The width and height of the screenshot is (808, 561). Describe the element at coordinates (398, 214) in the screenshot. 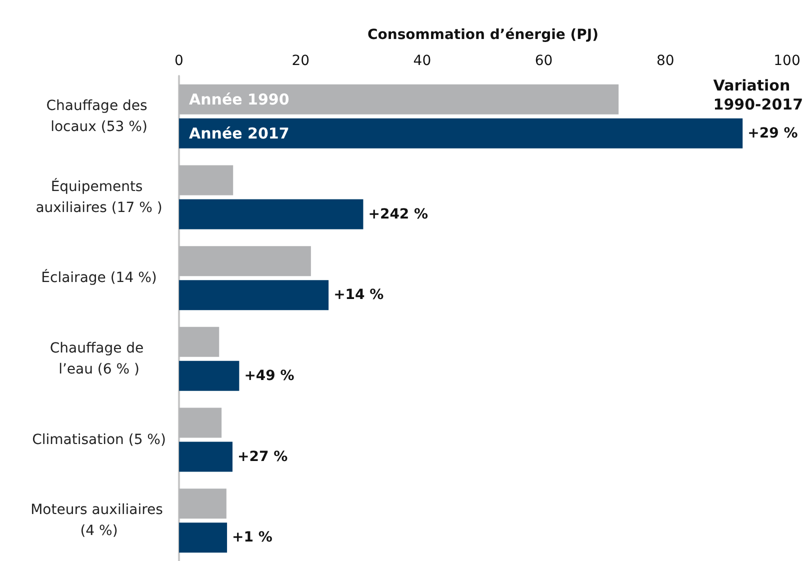

I see `annotation: +242 %` at that location.